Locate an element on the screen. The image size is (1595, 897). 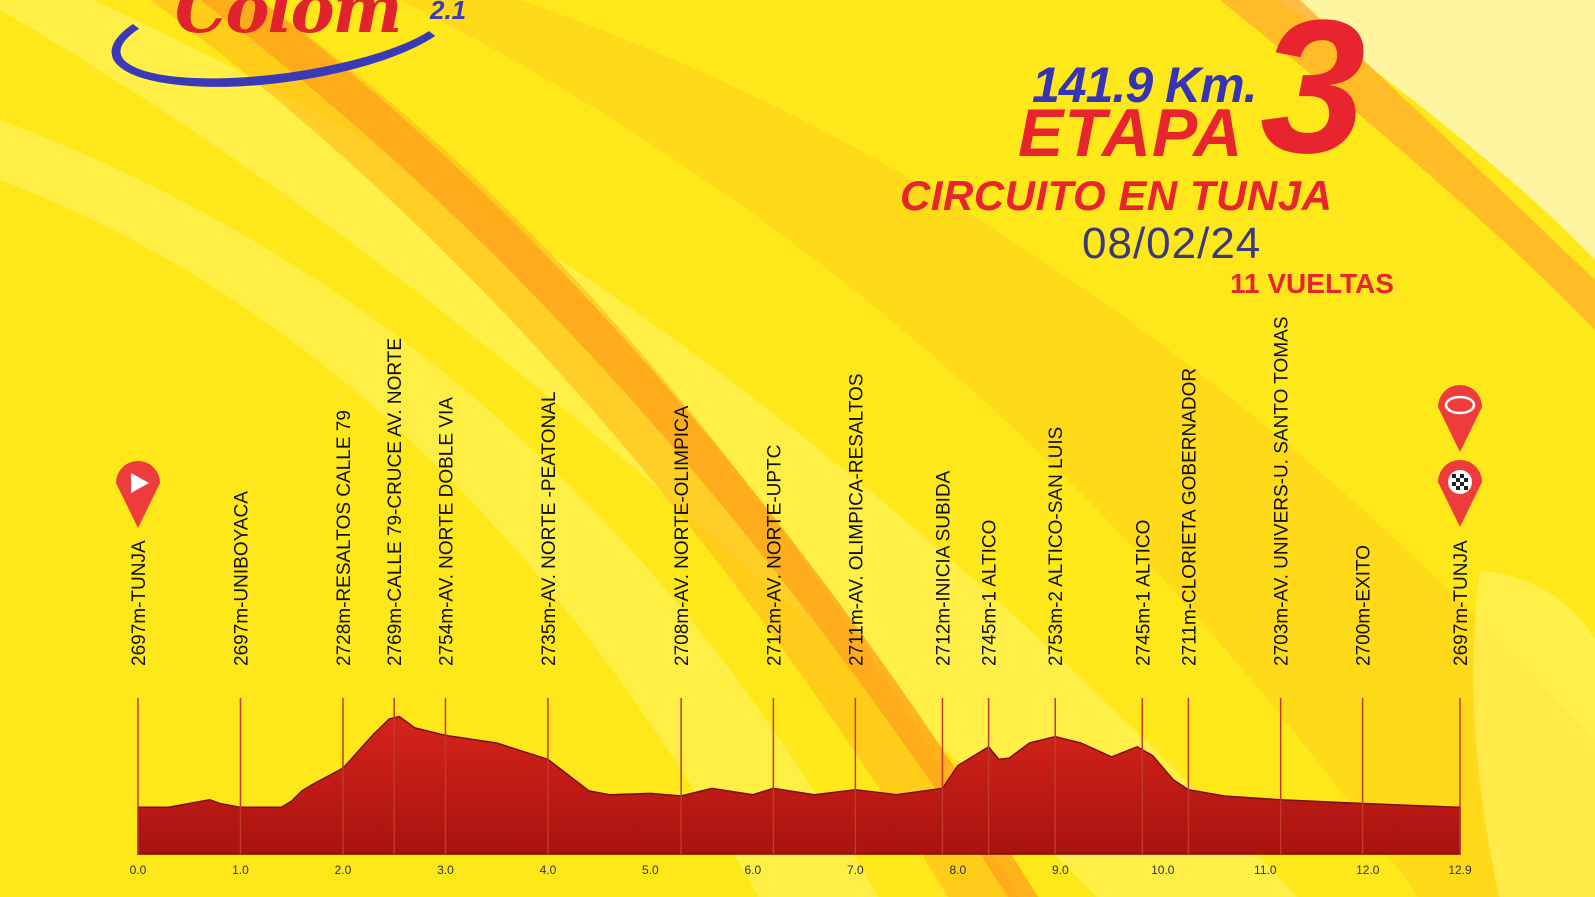
logo-wordmark: Colom is located at coordinates (288, 24).